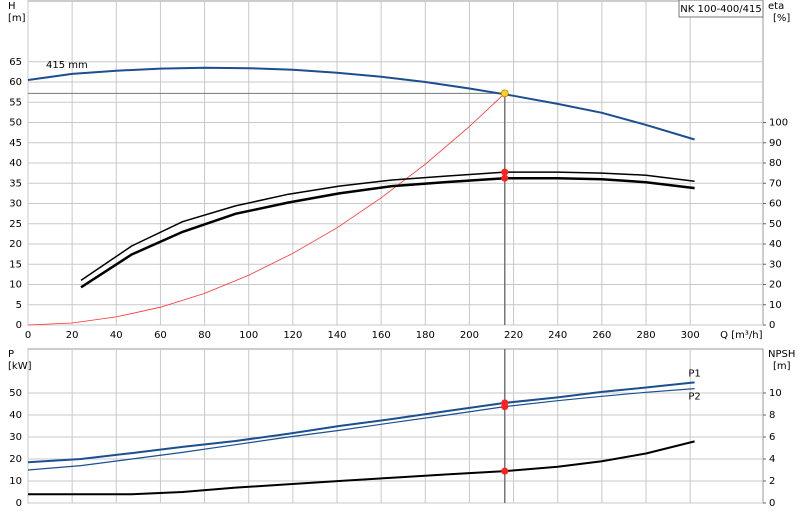 The width and height of the screenshot is (800, 520). I want to click on y2-tick-label: 6, so click(772, 437).